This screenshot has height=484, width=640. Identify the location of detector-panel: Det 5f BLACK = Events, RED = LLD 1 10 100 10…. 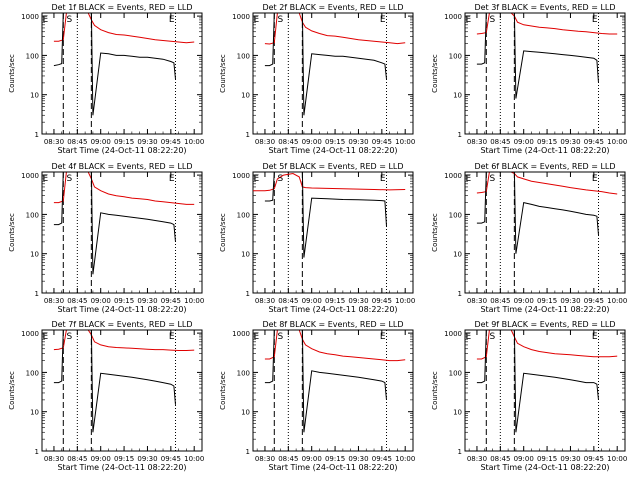
(317, 238).